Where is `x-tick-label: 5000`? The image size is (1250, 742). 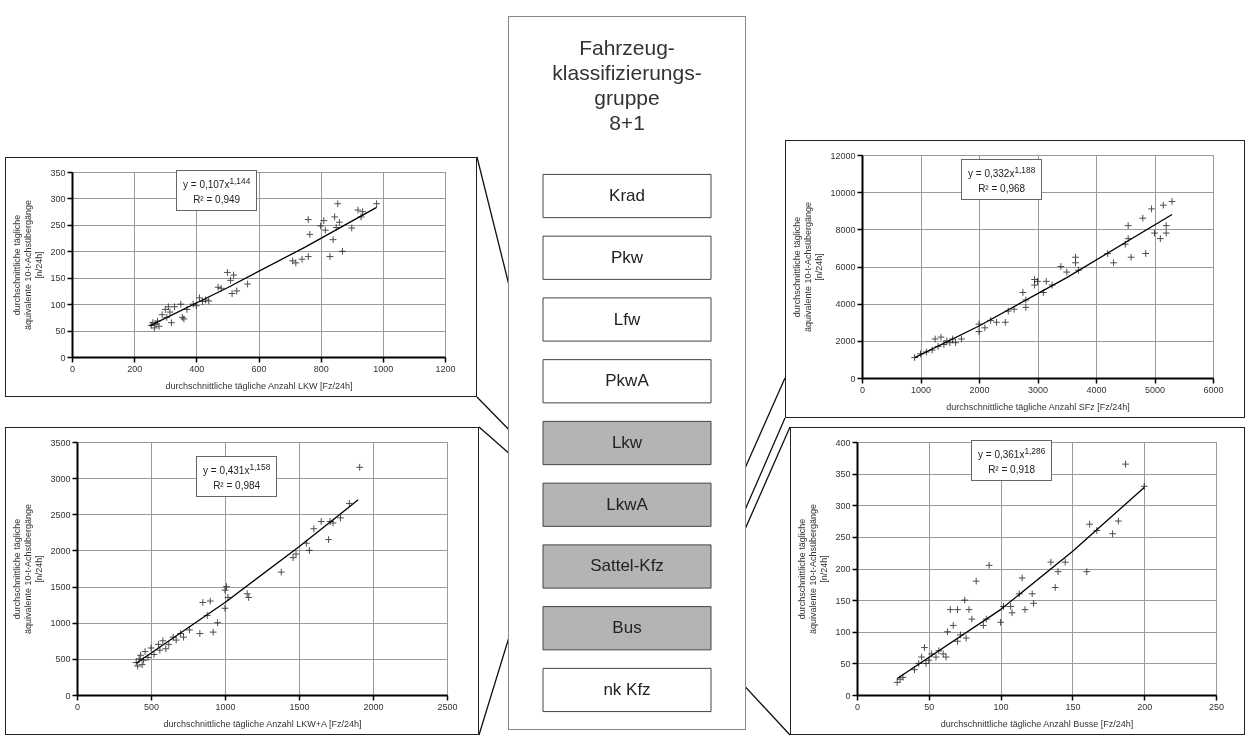 x-tick-label: 5000 is located at coordinates (1155, 389).